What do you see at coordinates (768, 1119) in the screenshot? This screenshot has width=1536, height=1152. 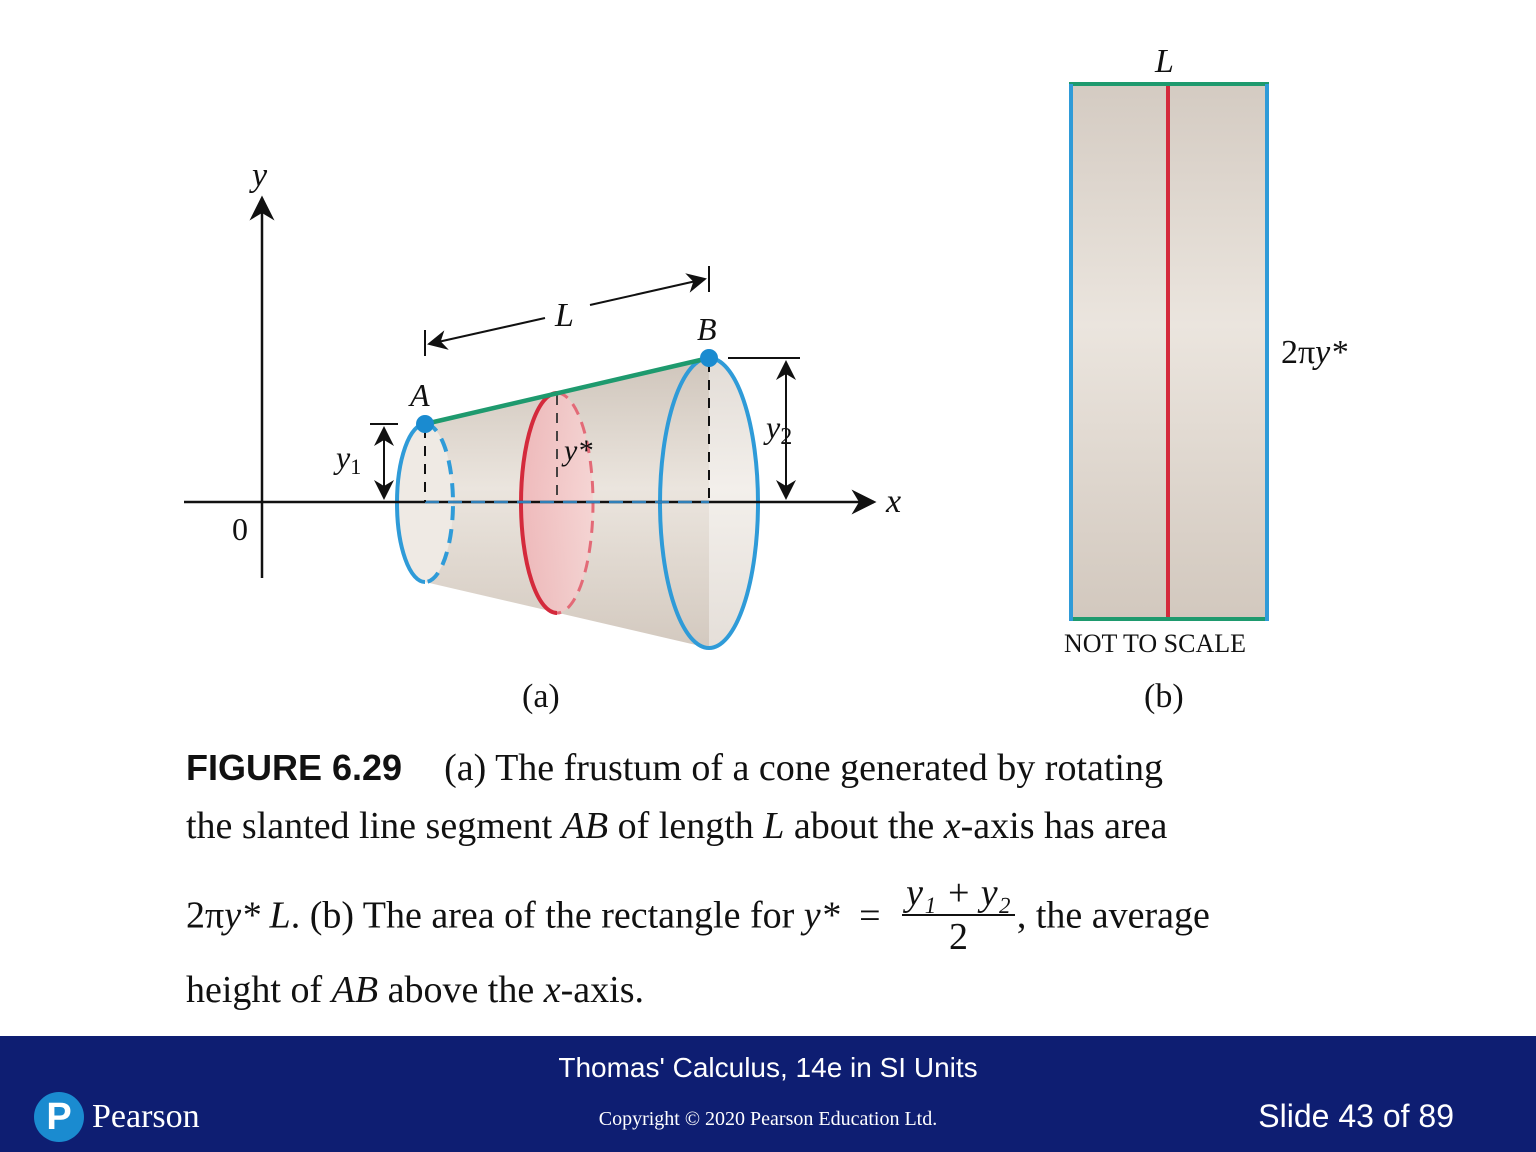 I see `copyright-notice: Copyright © 2020 Pearson Education Ltd.` at bounding box center [768, 1119].